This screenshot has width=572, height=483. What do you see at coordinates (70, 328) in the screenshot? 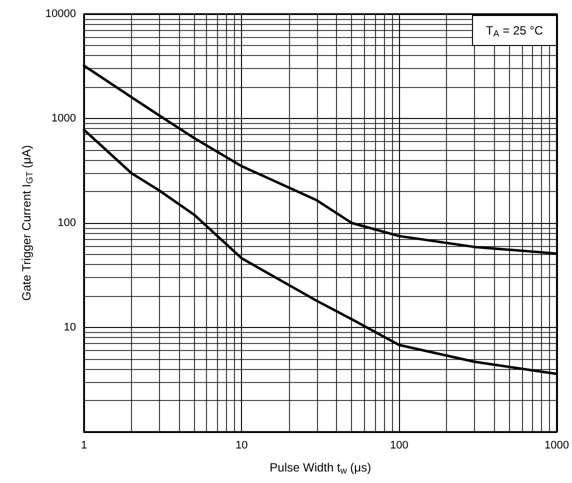
I see `y-tick-label: 10` at bounding box center [70, 328].